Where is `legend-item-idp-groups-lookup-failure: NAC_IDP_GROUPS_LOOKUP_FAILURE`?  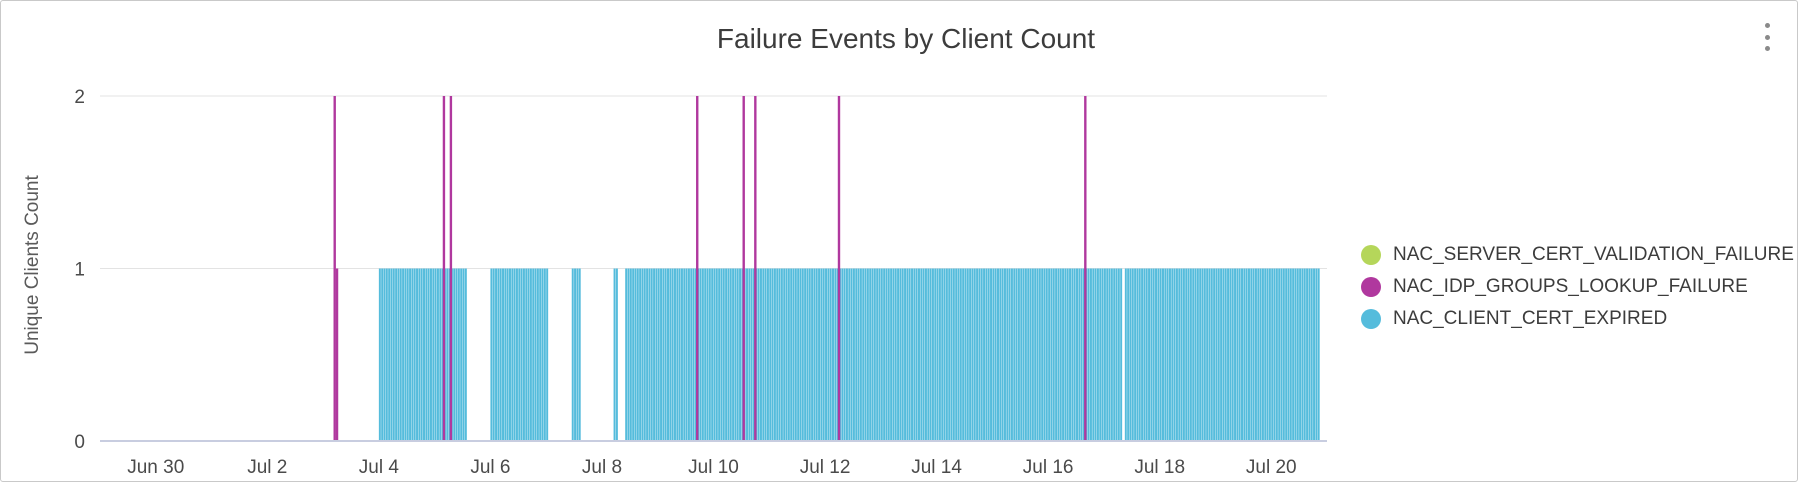
legend-item-idp-groups-lookup-failure: NAC_IDP_GROUPS_LOOKUP_FAILURE is located at coordinates (1577, 287).